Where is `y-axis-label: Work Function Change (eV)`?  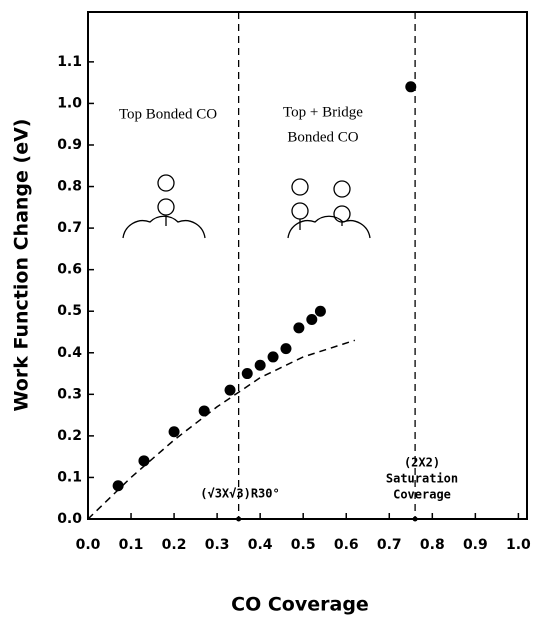
y-axis-label: Work Function Change (eV) is located at coordinates (22, 265).